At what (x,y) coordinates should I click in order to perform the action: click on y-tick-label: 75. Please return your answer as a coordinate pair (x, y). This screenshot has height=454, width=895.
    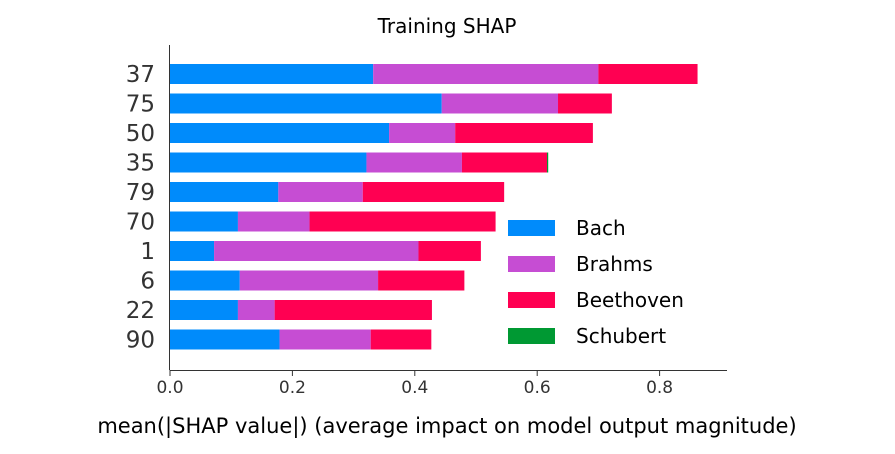
    Looking at the image, I should click on (140, 105).